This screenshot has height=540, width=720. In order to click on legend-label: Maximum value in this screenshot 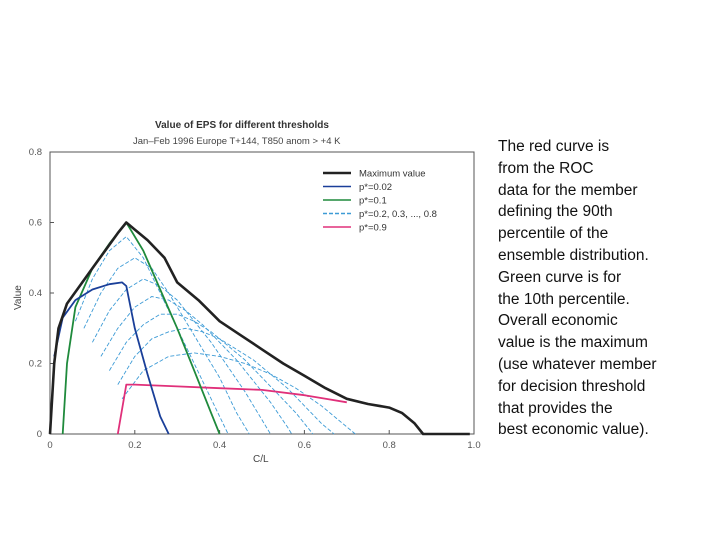, I will do `click(392, 174)`.